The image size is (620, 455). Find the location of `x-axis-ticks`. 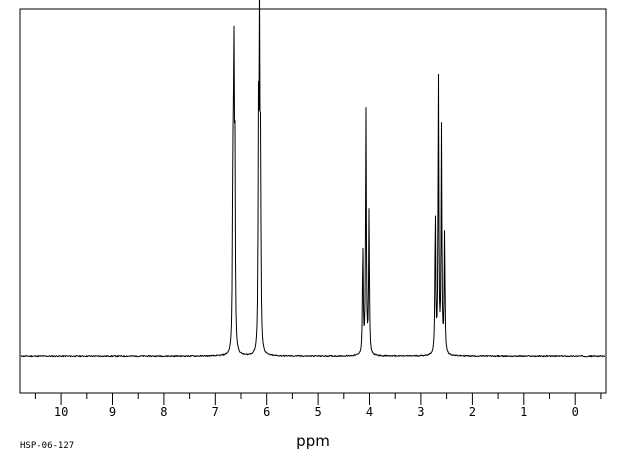

x-axis-ticks is located at coordinates (318, 399).